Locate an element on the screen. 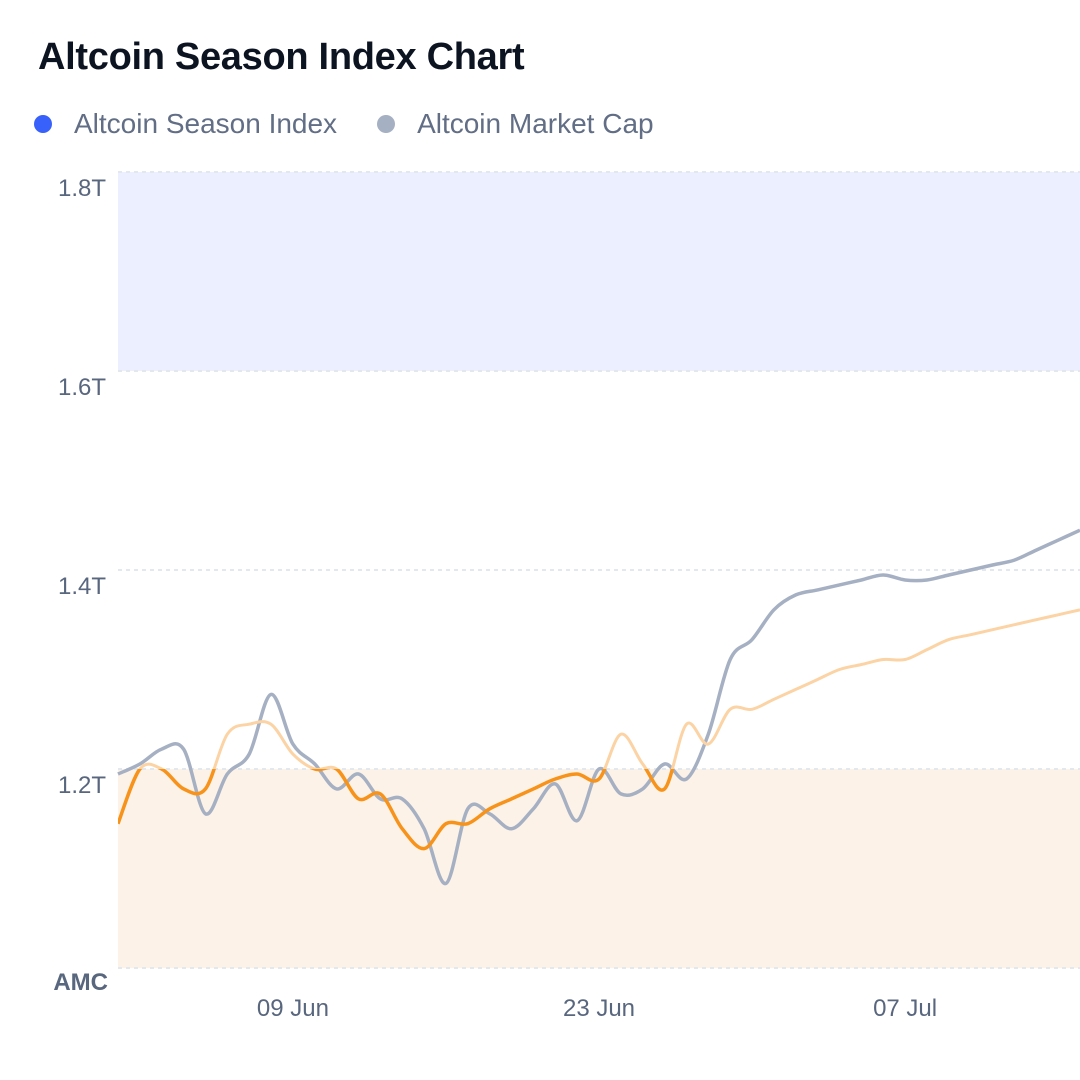 Image resolution: width=1080 pixels, height=1080 pixels. y-tick-label: 1.6T is located at coordinates (82, 387).